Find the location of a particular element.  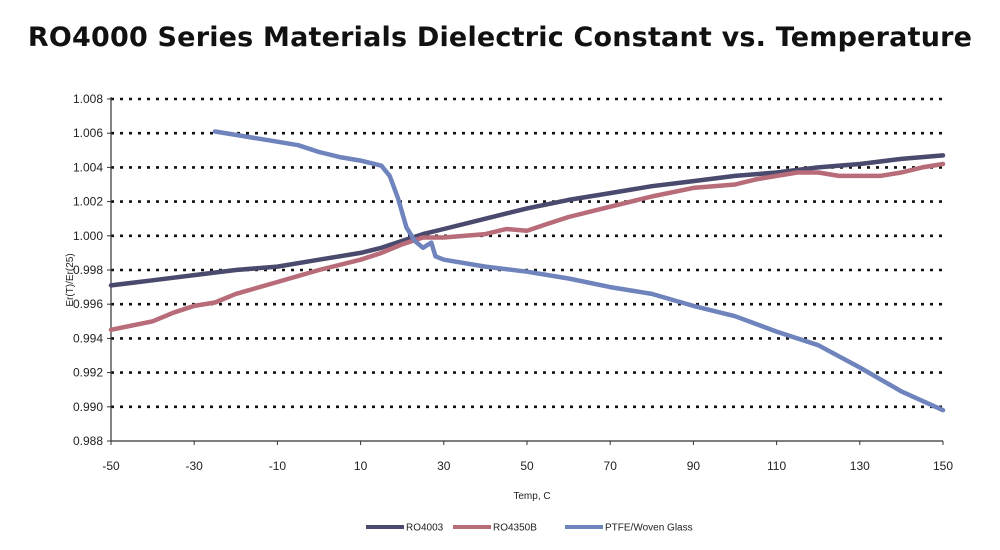

y-axis-label: Er(T)/Er(25) is located at coordinates (70, 279).